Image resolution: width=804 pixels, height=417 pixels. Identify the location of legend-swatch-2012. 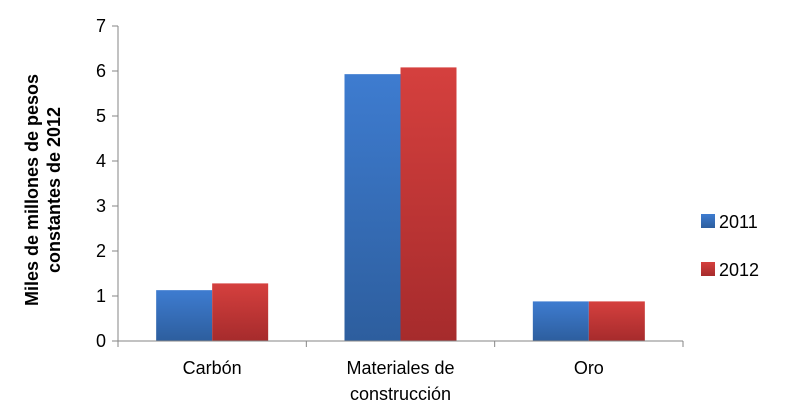
(708, 269).